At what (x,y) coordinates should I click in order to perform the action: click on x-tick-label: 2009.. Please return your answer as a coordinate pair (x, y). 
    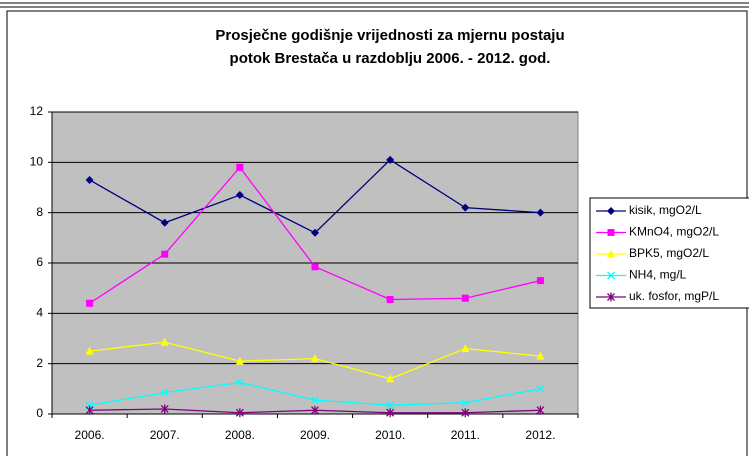
    Looking at the image, I should click on (315, 435).